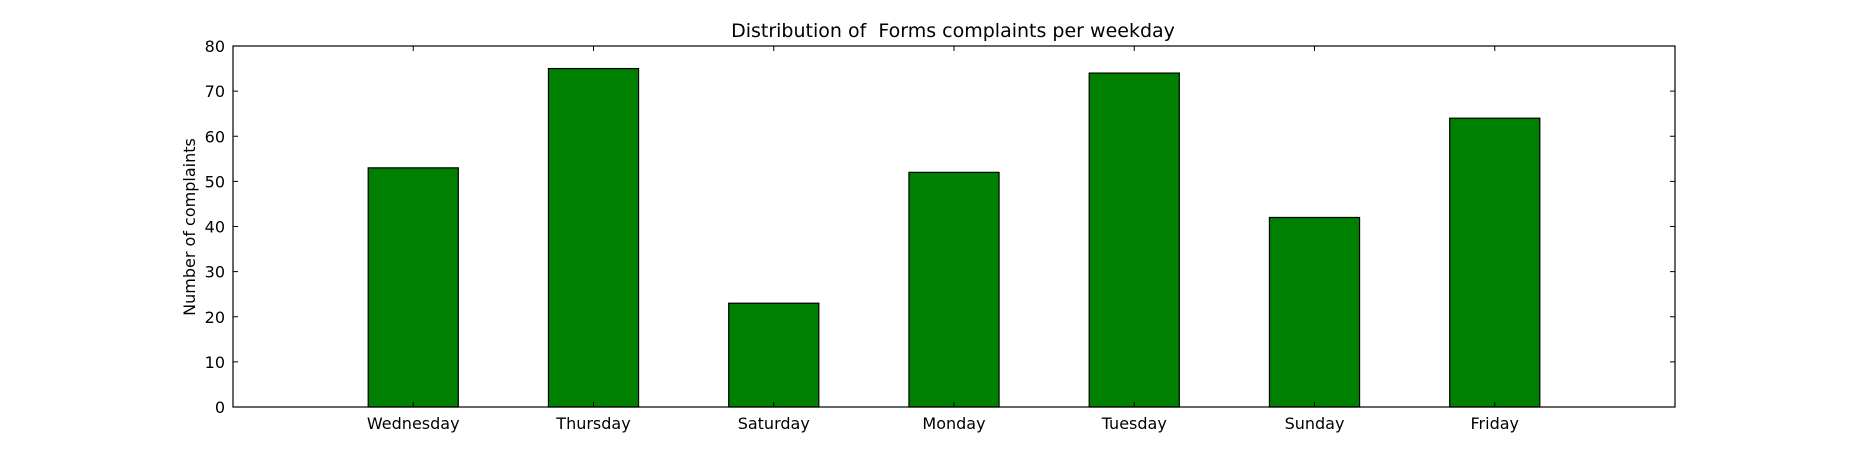  What do you see at coordinates (1495, 262) in the screenshot?
I see `bar-friday` at bounding box center [1495, 262].